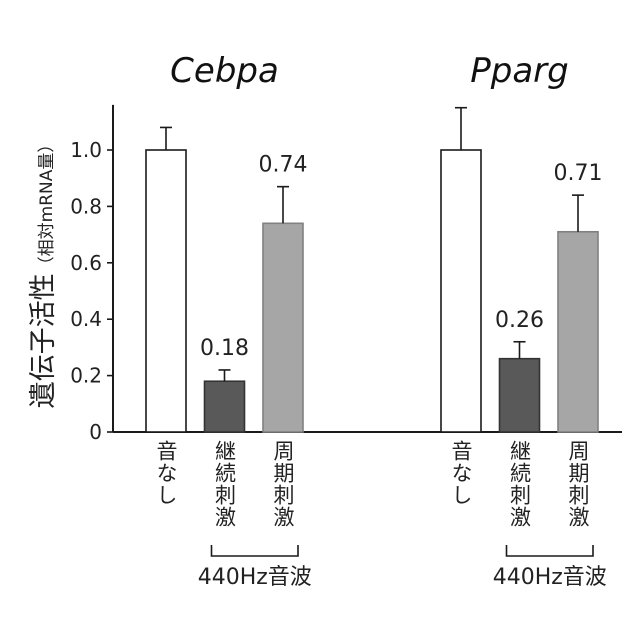 This screenshot has width=640, height=640. I want to click on y-axis-label: 遺伝子活性（相対mRNA量）, so click(43, 272).